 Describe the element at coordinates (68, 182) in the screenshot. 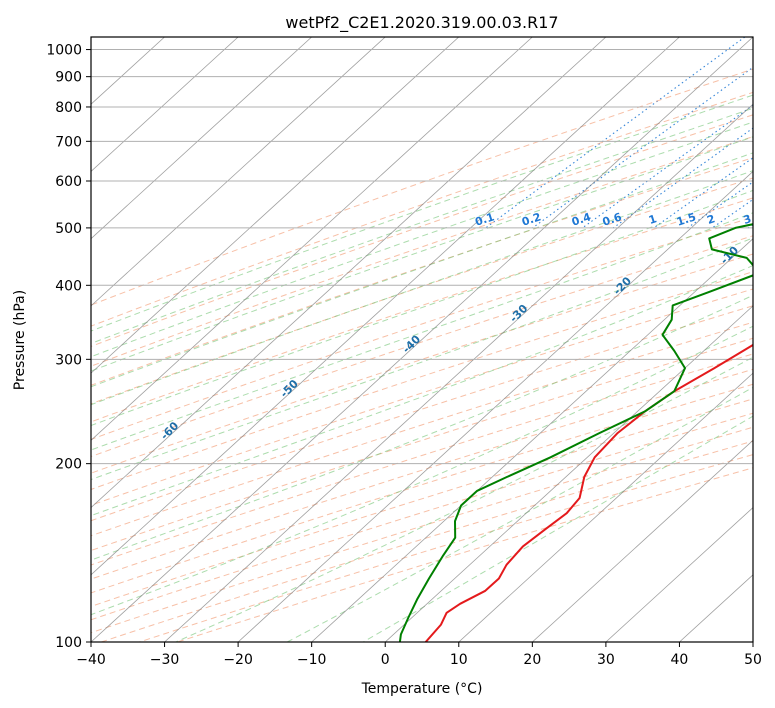

I see `y-tick-label: 600` at that location.